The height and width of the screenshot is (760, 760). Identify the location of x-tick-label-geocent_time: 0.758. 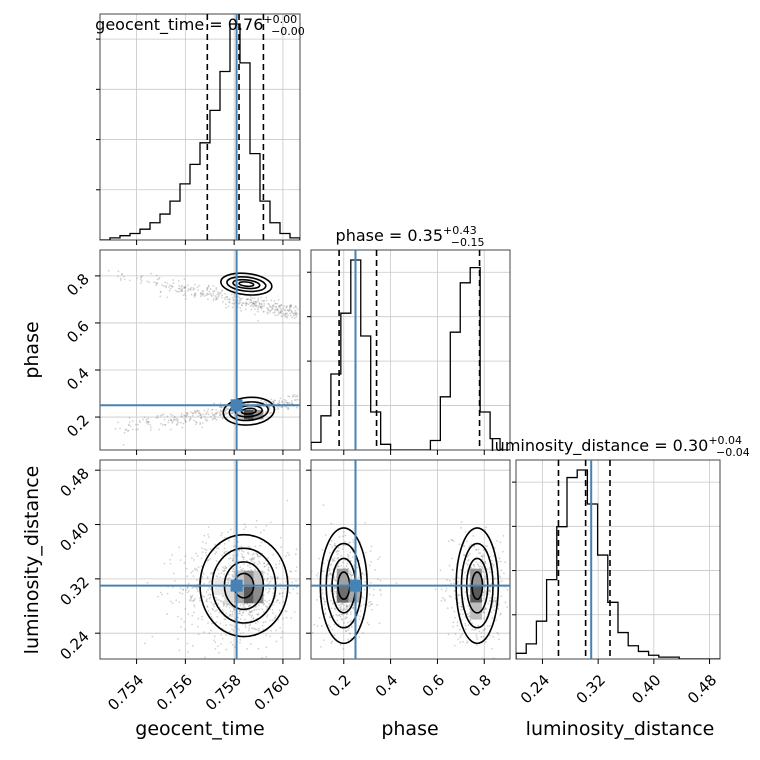
(223, 692).